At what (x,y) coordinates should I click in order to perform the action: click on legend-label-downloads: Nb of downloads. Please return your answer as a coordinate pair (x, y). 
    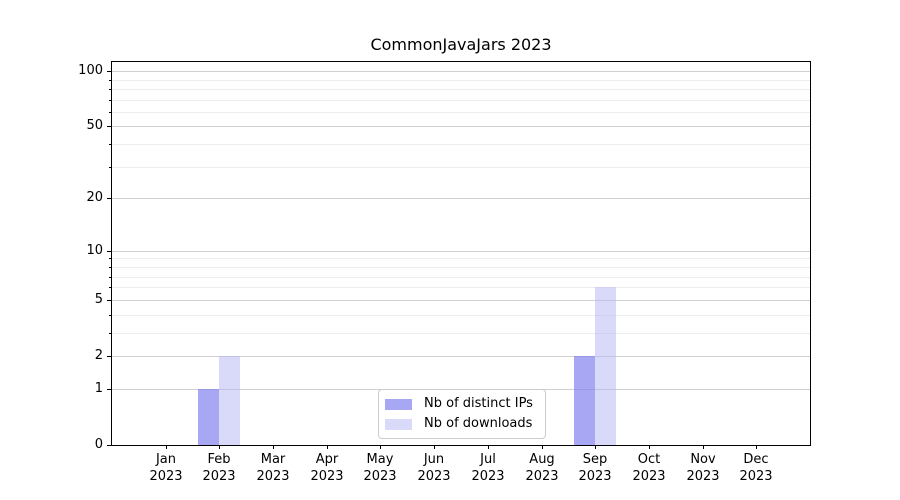
    Looking at the image, I should click on (478, 423).